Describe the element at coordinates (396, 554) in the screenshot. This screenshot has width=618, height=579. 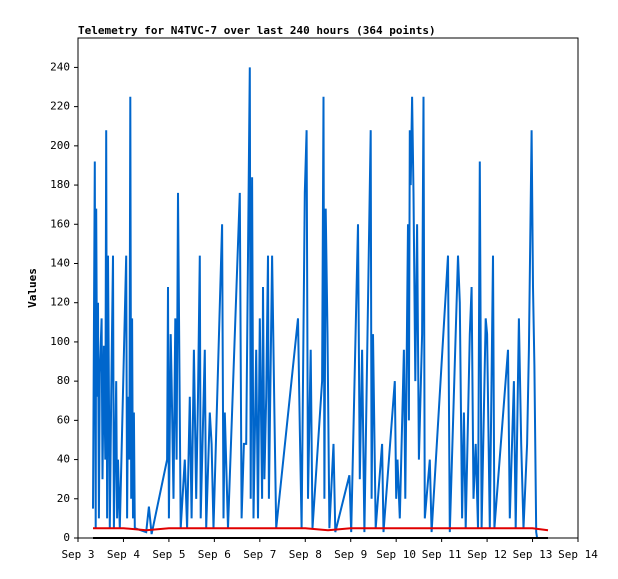
I see `x-tick-label: Sep 10` at that location.